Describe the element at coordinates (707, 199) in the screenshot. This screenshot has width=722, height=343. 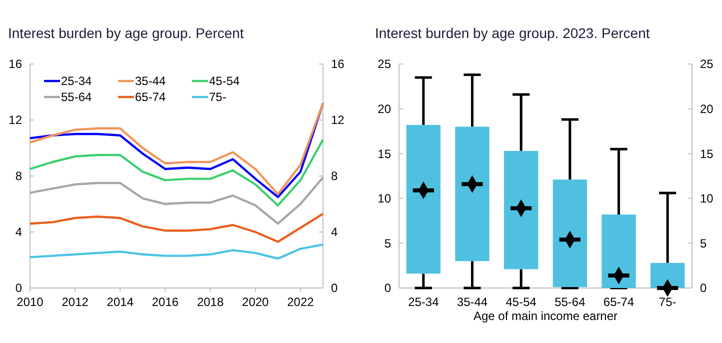
I see `y2-tick-label: 10` at that location.